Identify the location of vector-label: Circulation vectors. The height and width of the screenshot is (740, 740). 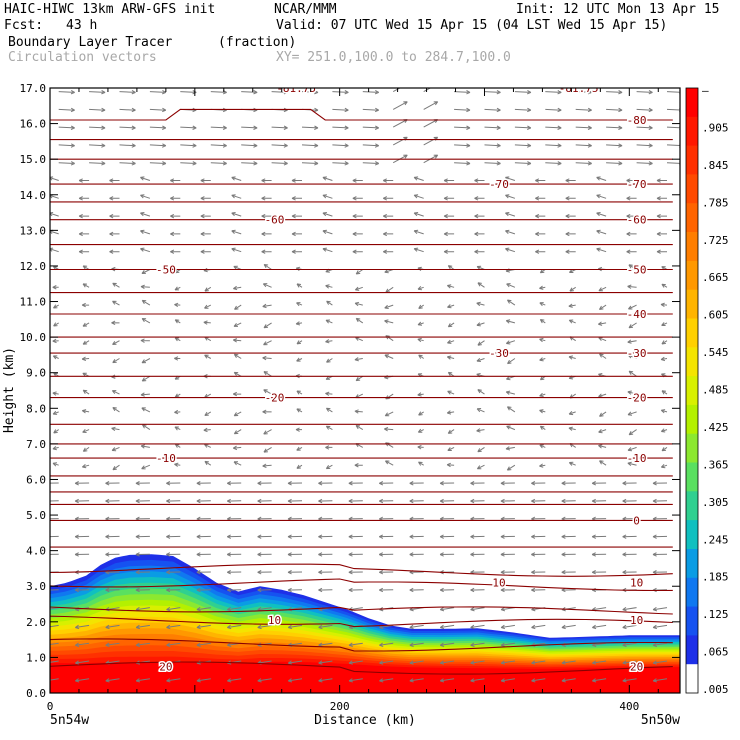
(82, 57).